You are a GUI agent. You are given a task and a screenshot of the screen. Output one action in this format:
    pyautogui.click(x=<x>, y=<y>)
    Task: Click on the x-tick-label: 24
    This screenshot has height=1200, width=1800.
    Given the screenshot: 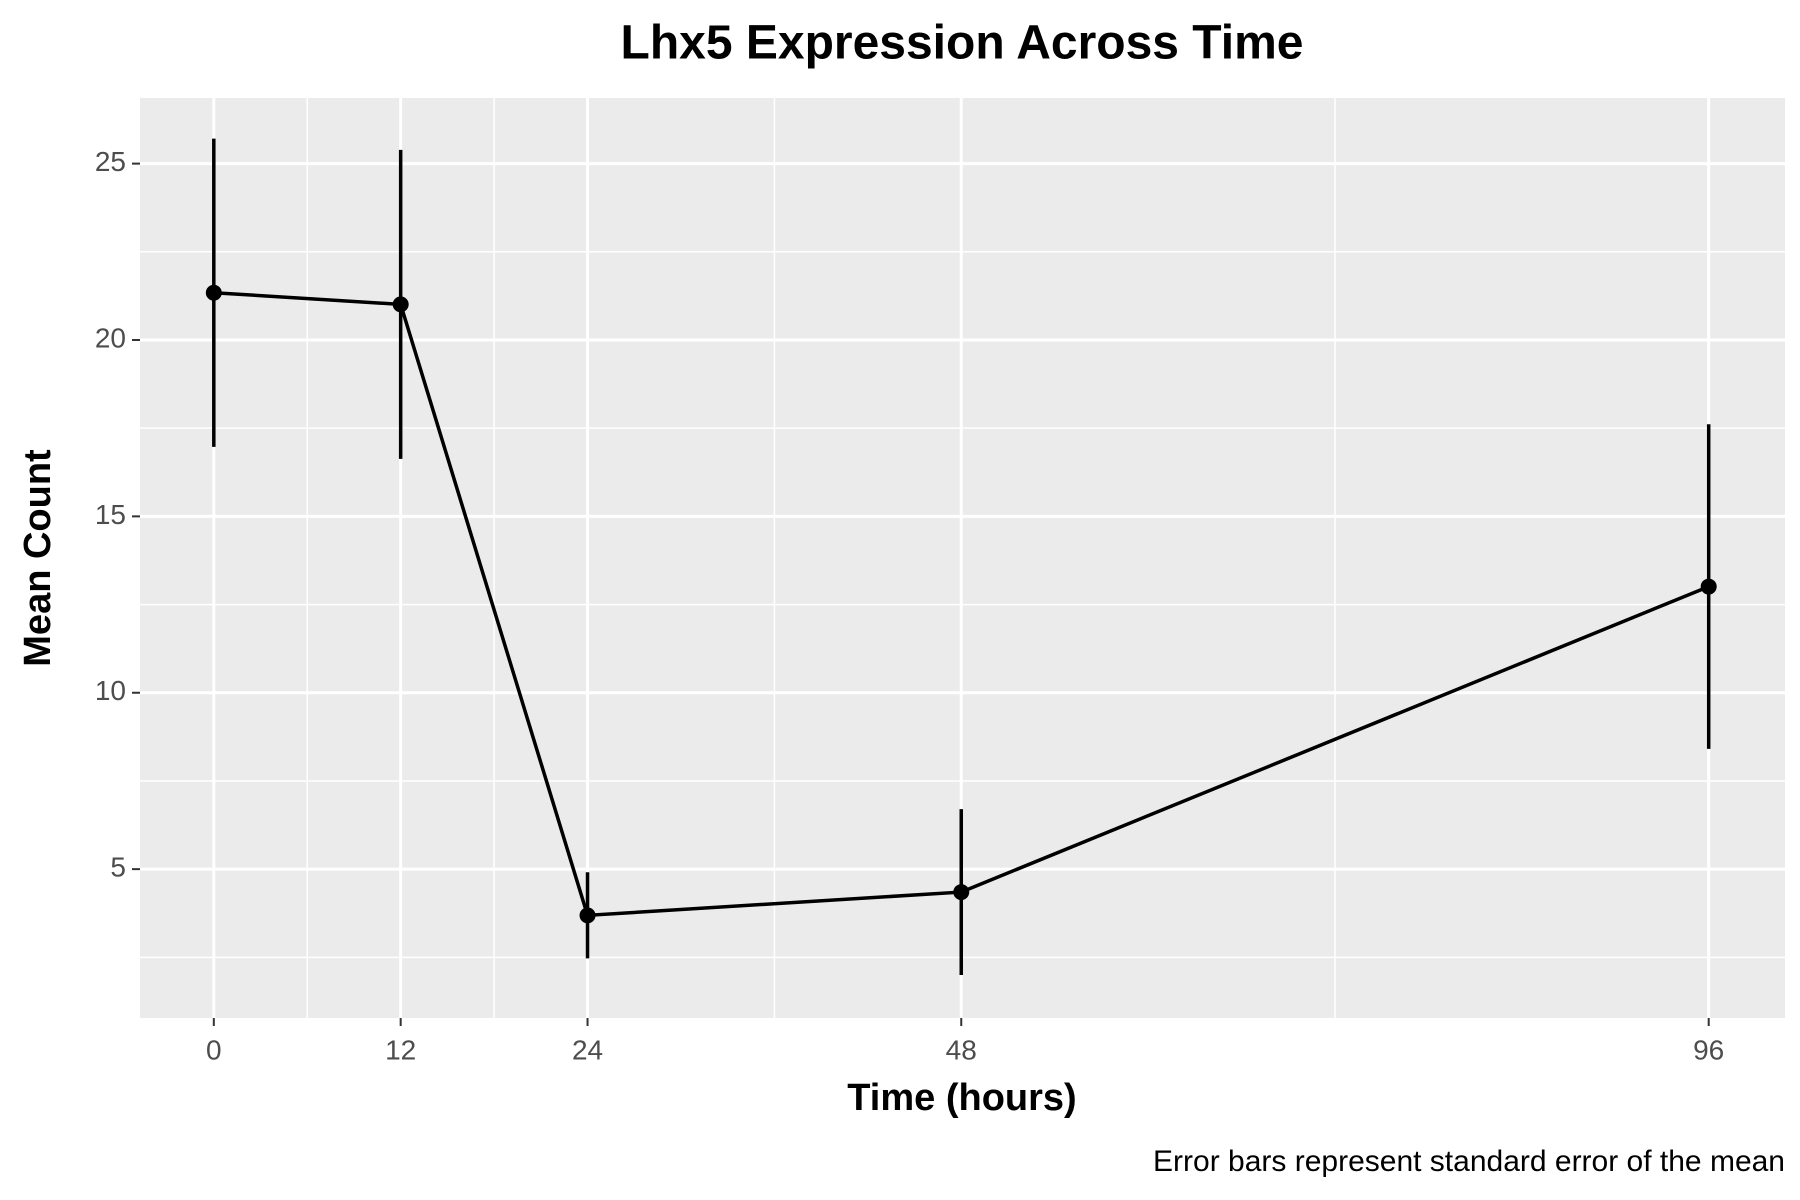 What is the action you would take?
    pyautogui.click(x=587, y=1049)
    